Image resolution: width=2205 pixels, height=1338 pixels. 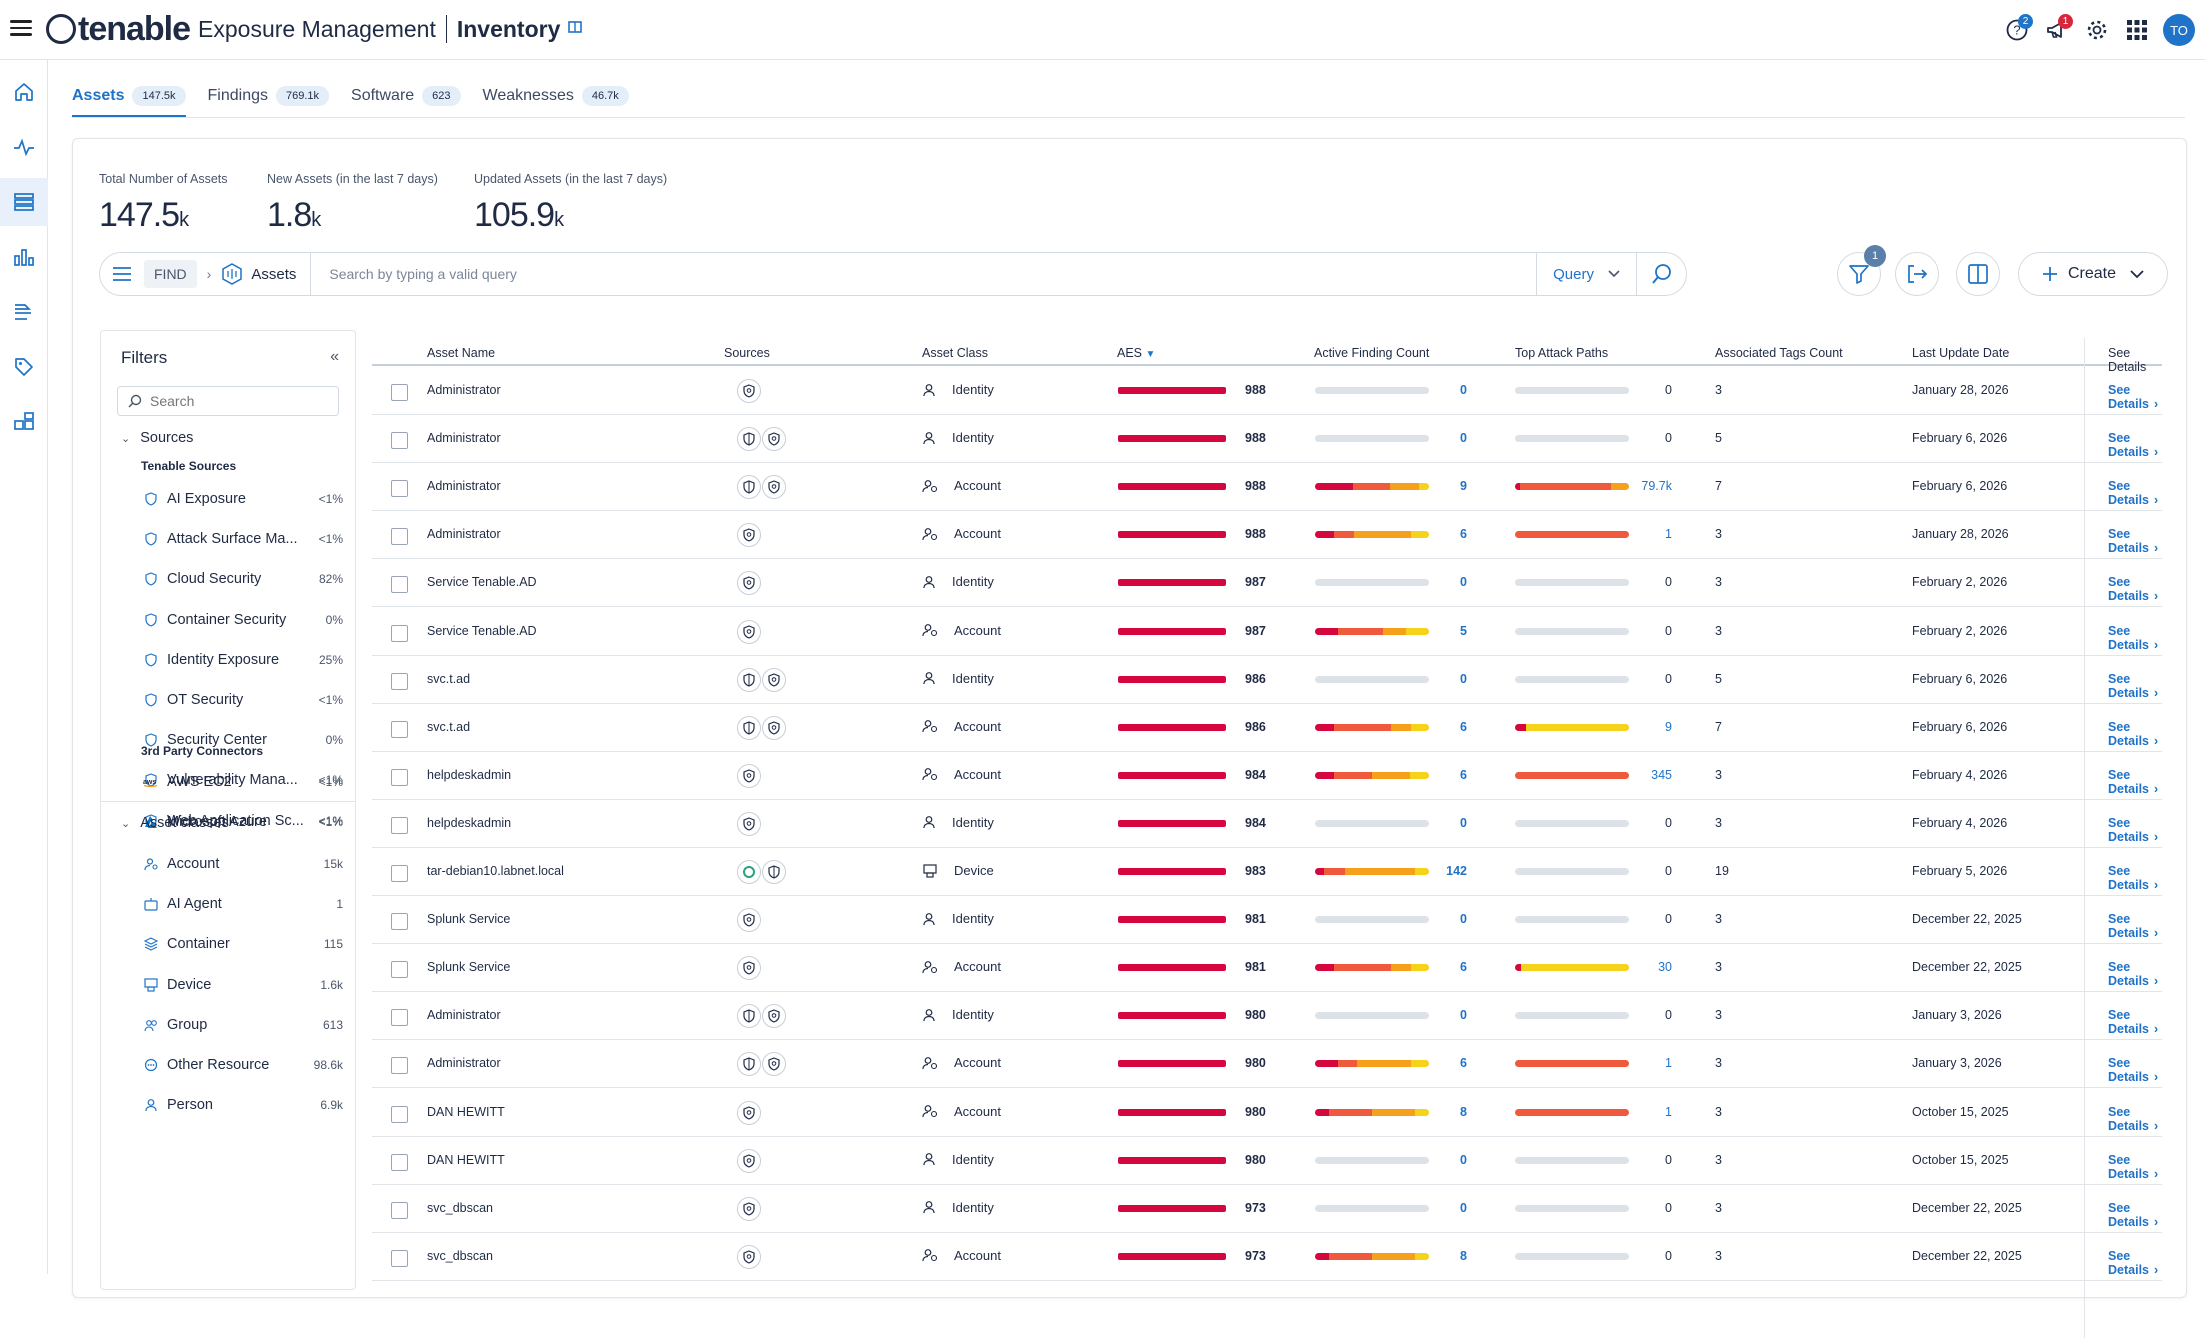 I want to click on nav-home, so click(x=24, y=92).